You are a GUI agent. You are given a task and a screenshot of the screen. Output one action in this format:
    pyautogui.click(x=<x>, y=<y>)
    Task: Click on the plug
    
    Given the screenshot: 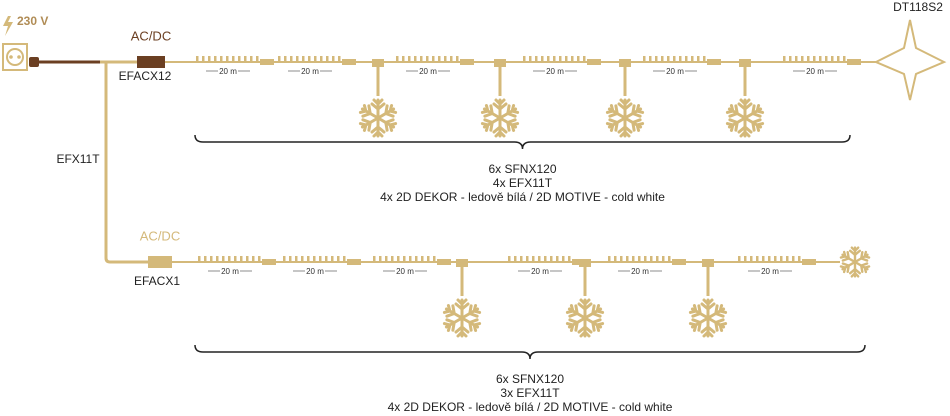 What is the action you would take?
    pyautogui.click(x=34, y=62)
    